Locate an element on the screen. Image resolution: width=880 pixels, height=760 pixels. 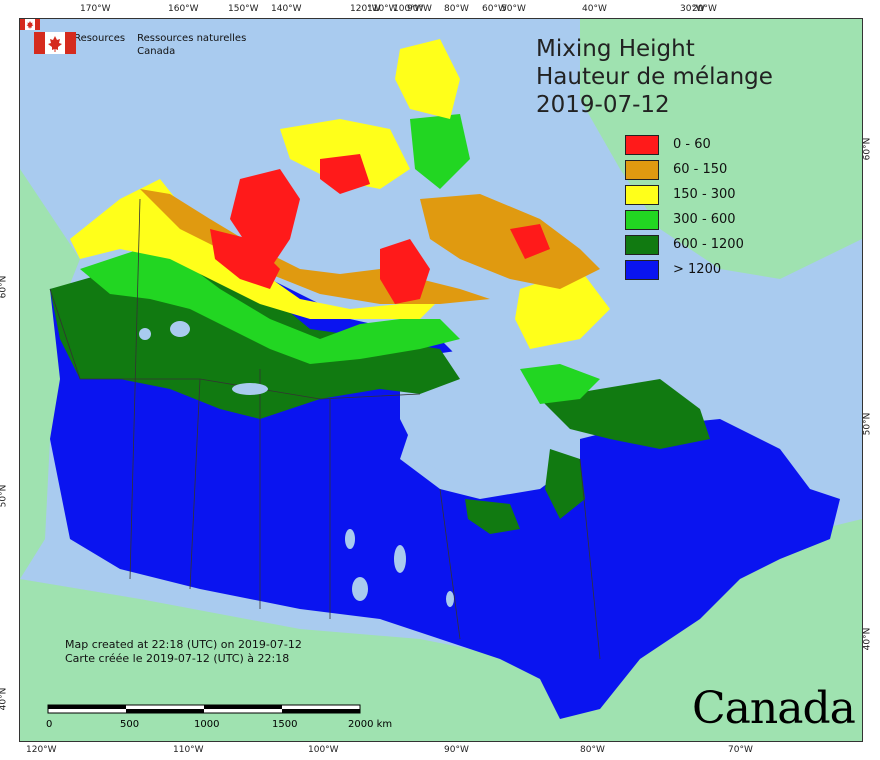
latitude-tick-right: 40°N is located at coordinates (867, 639).